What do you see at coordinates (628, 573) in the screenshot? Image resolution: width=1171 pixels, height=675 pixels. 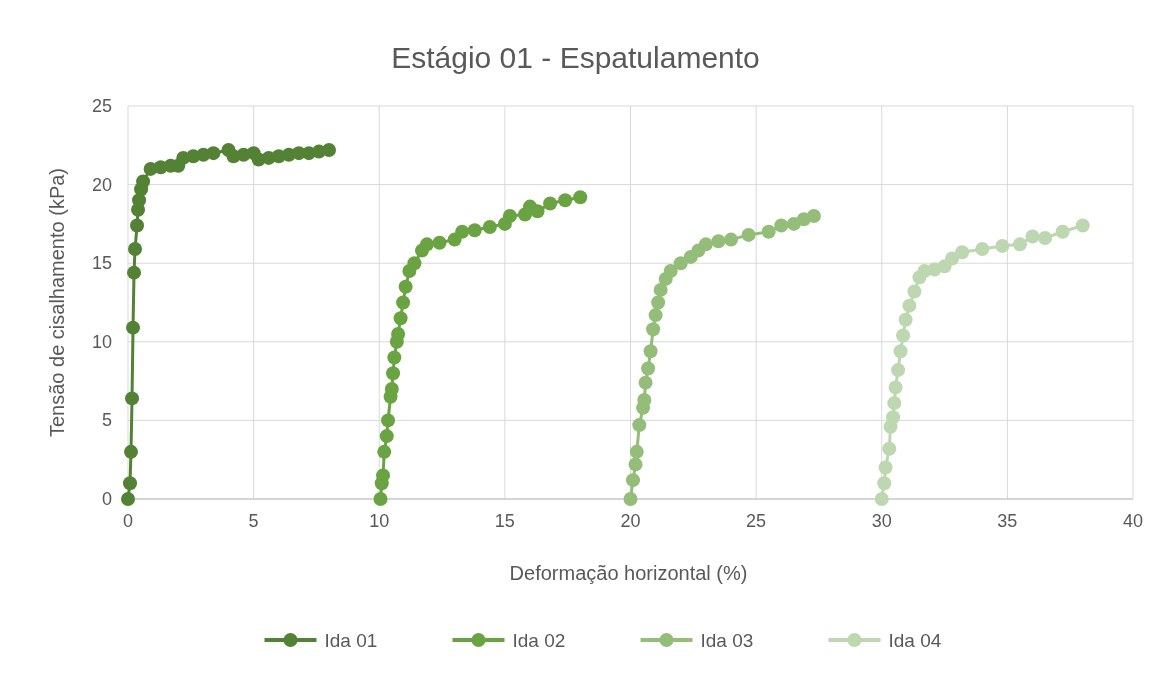 I see `x-axis-title: Deformação horizontal (%)` at bounding box center [628, 573].